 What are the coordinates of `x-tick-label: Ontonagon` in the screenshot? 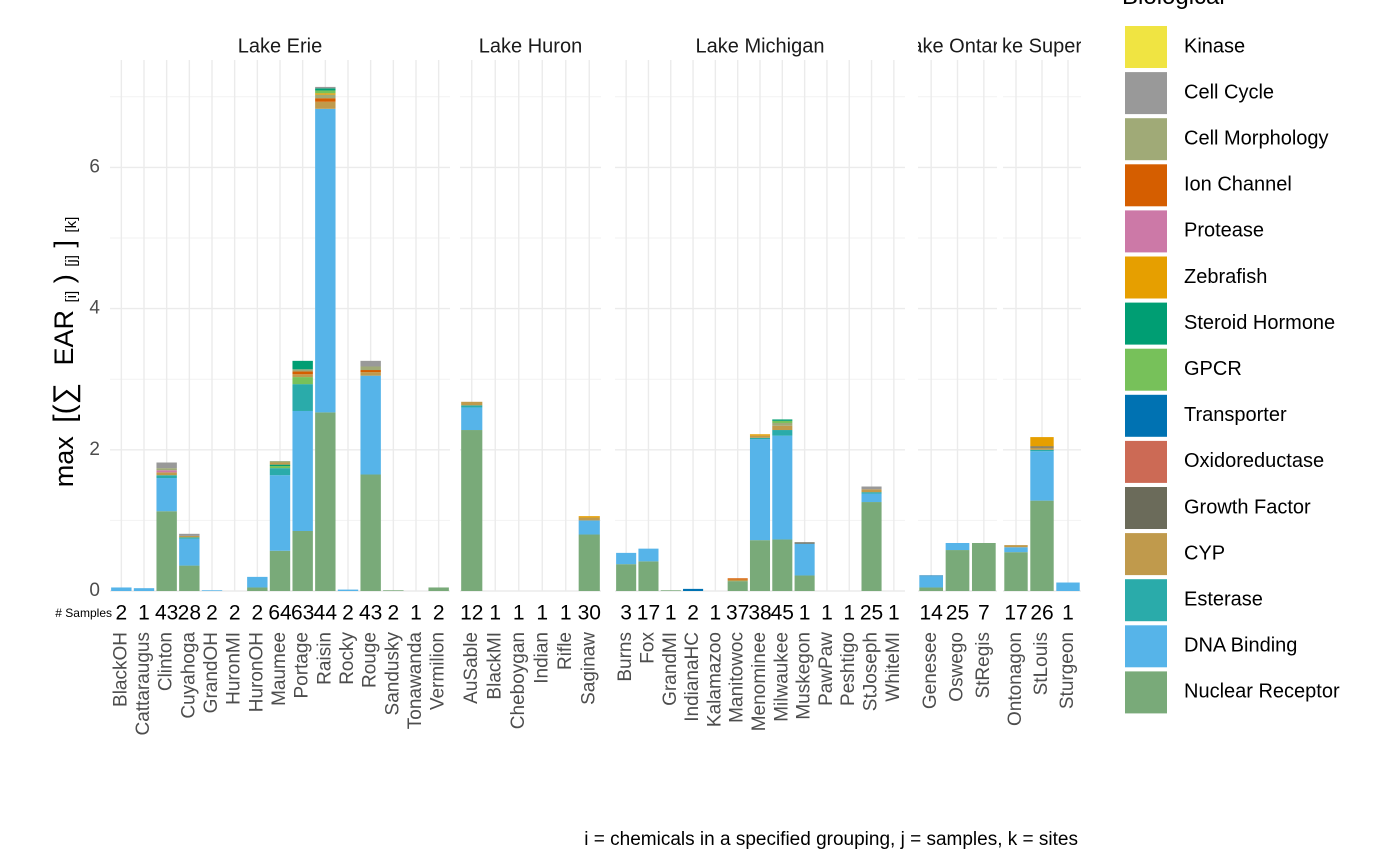 It's located at (1015, 679).